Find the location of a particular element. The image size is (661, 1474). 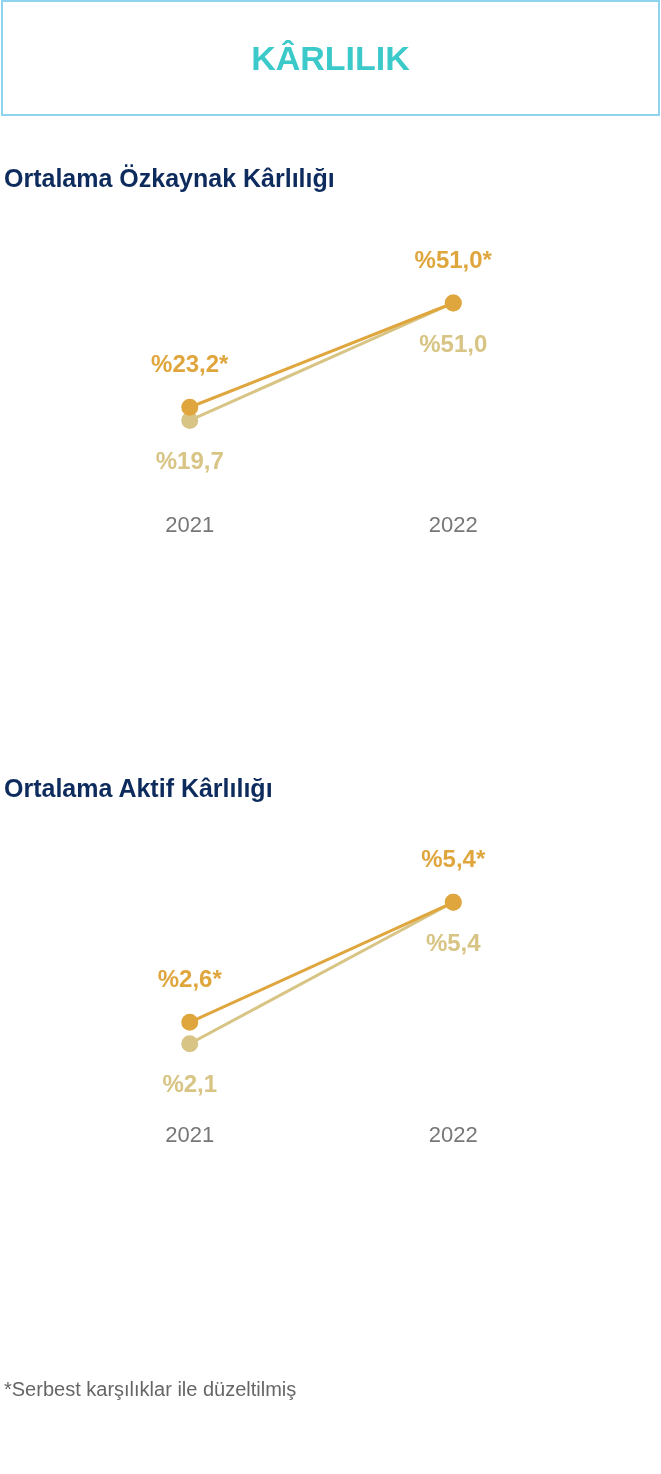

data-label: %19,7 is located at coordinates (189, 460).